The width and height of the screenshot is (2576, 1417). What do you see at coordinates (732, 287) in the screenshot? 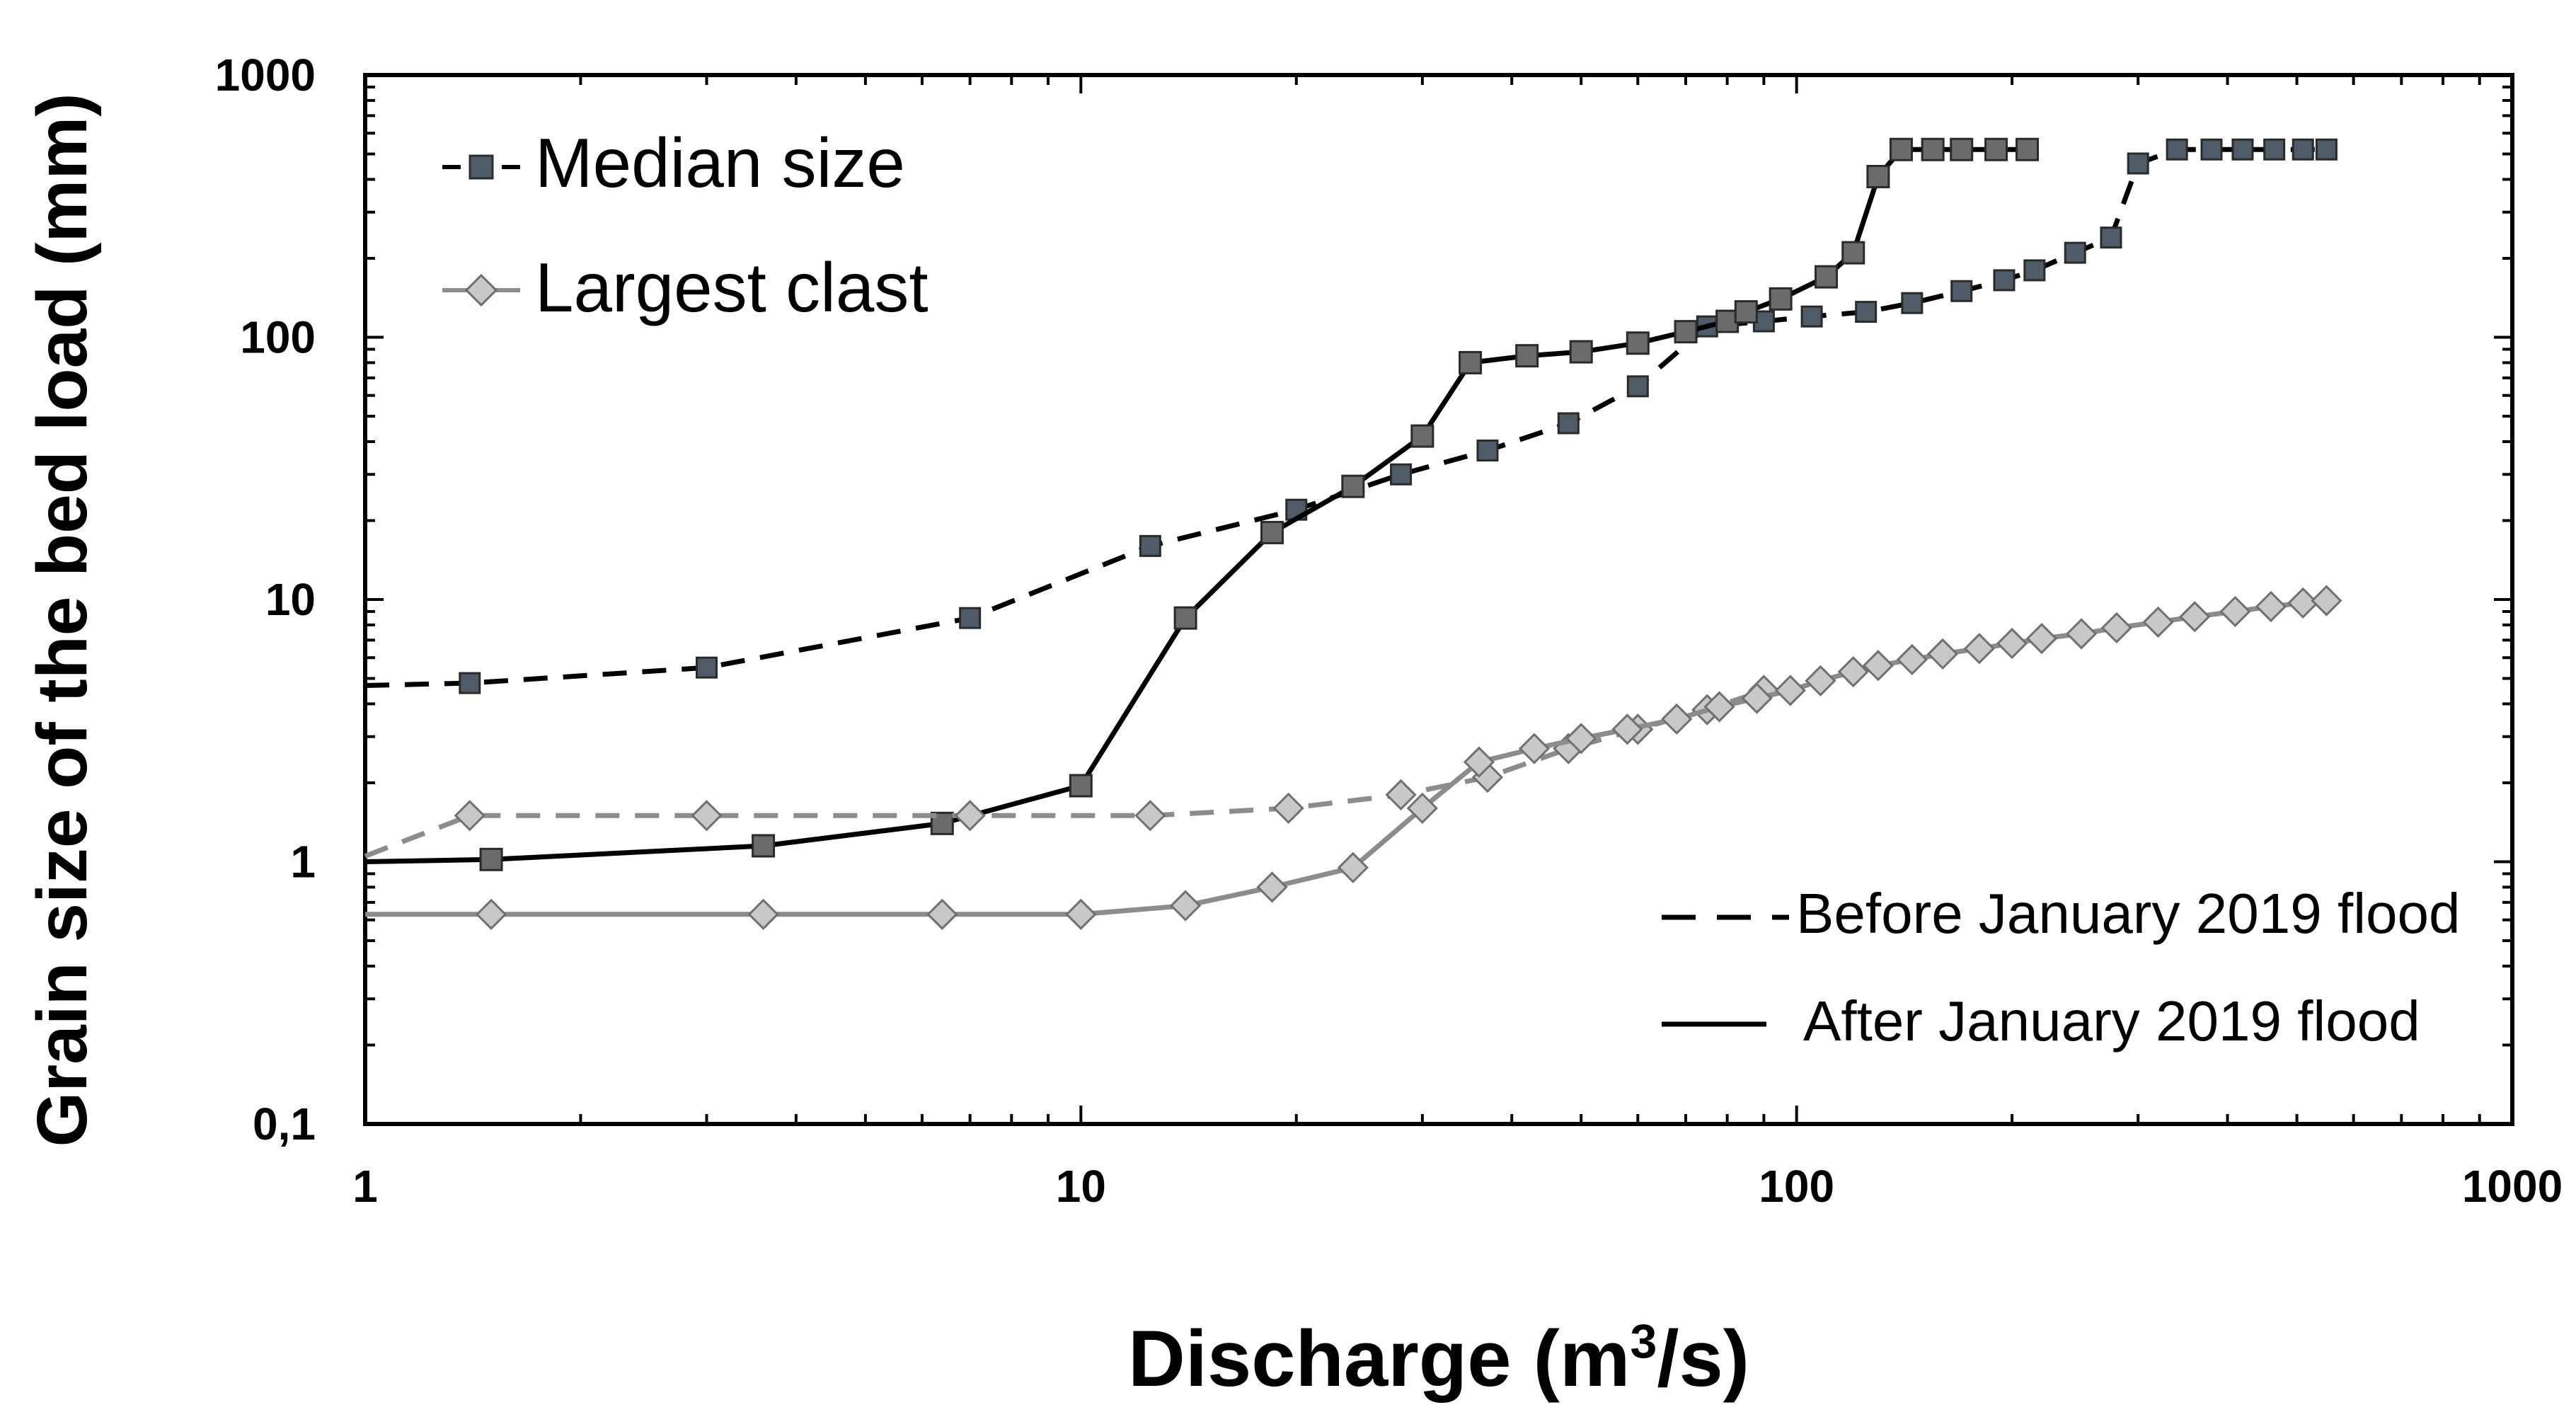
I see `legend-largest-label: Largest clast` at bounding box center [732, 287].